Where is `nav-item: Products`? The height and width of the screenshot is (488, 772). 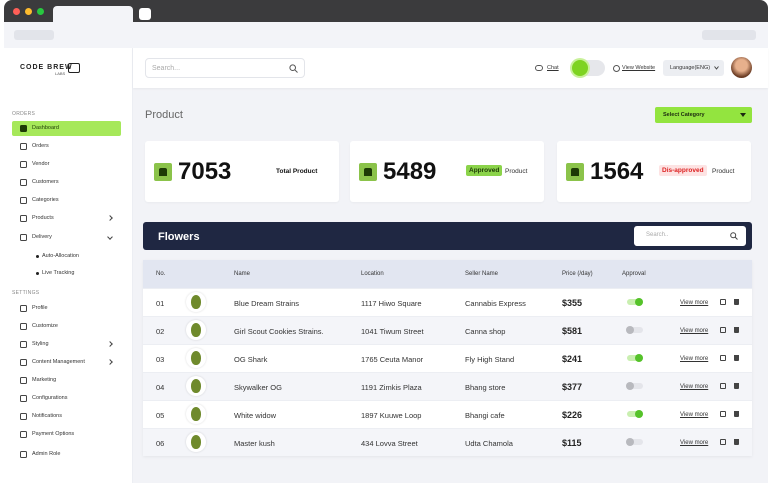
nav-item: Products is located at coordinates (43, 218).